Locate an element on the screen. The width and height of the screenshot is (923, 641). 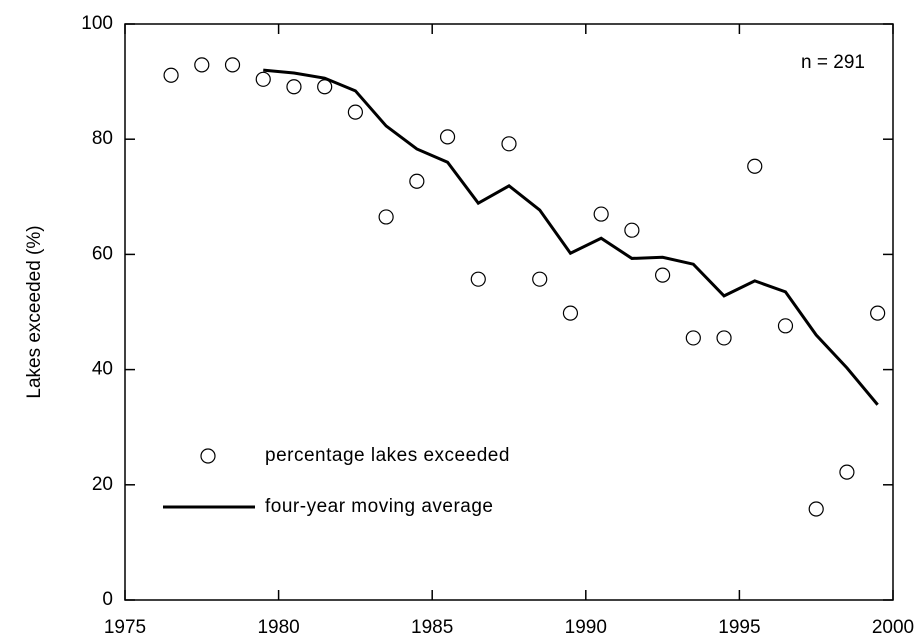
legend-label: four-year moving average is located at coordinates (379, 506).